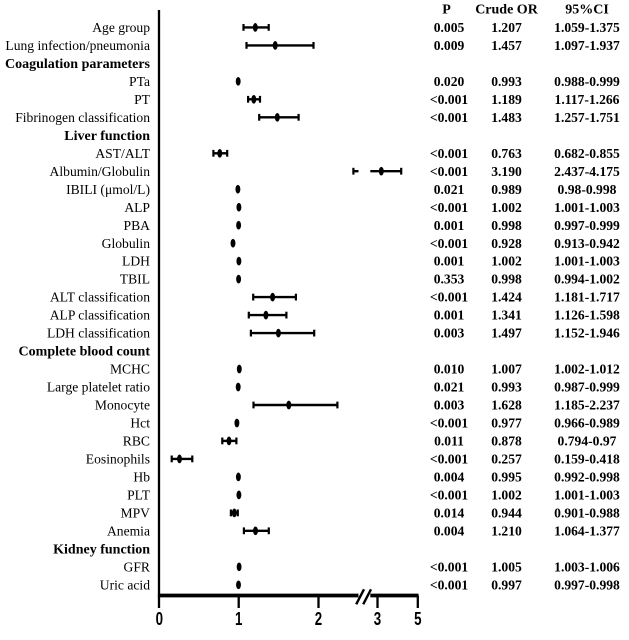  Describe the element at coordinates (587, 459) in the screenshot. I see `svg-text: 0.159-0.418` at that location.